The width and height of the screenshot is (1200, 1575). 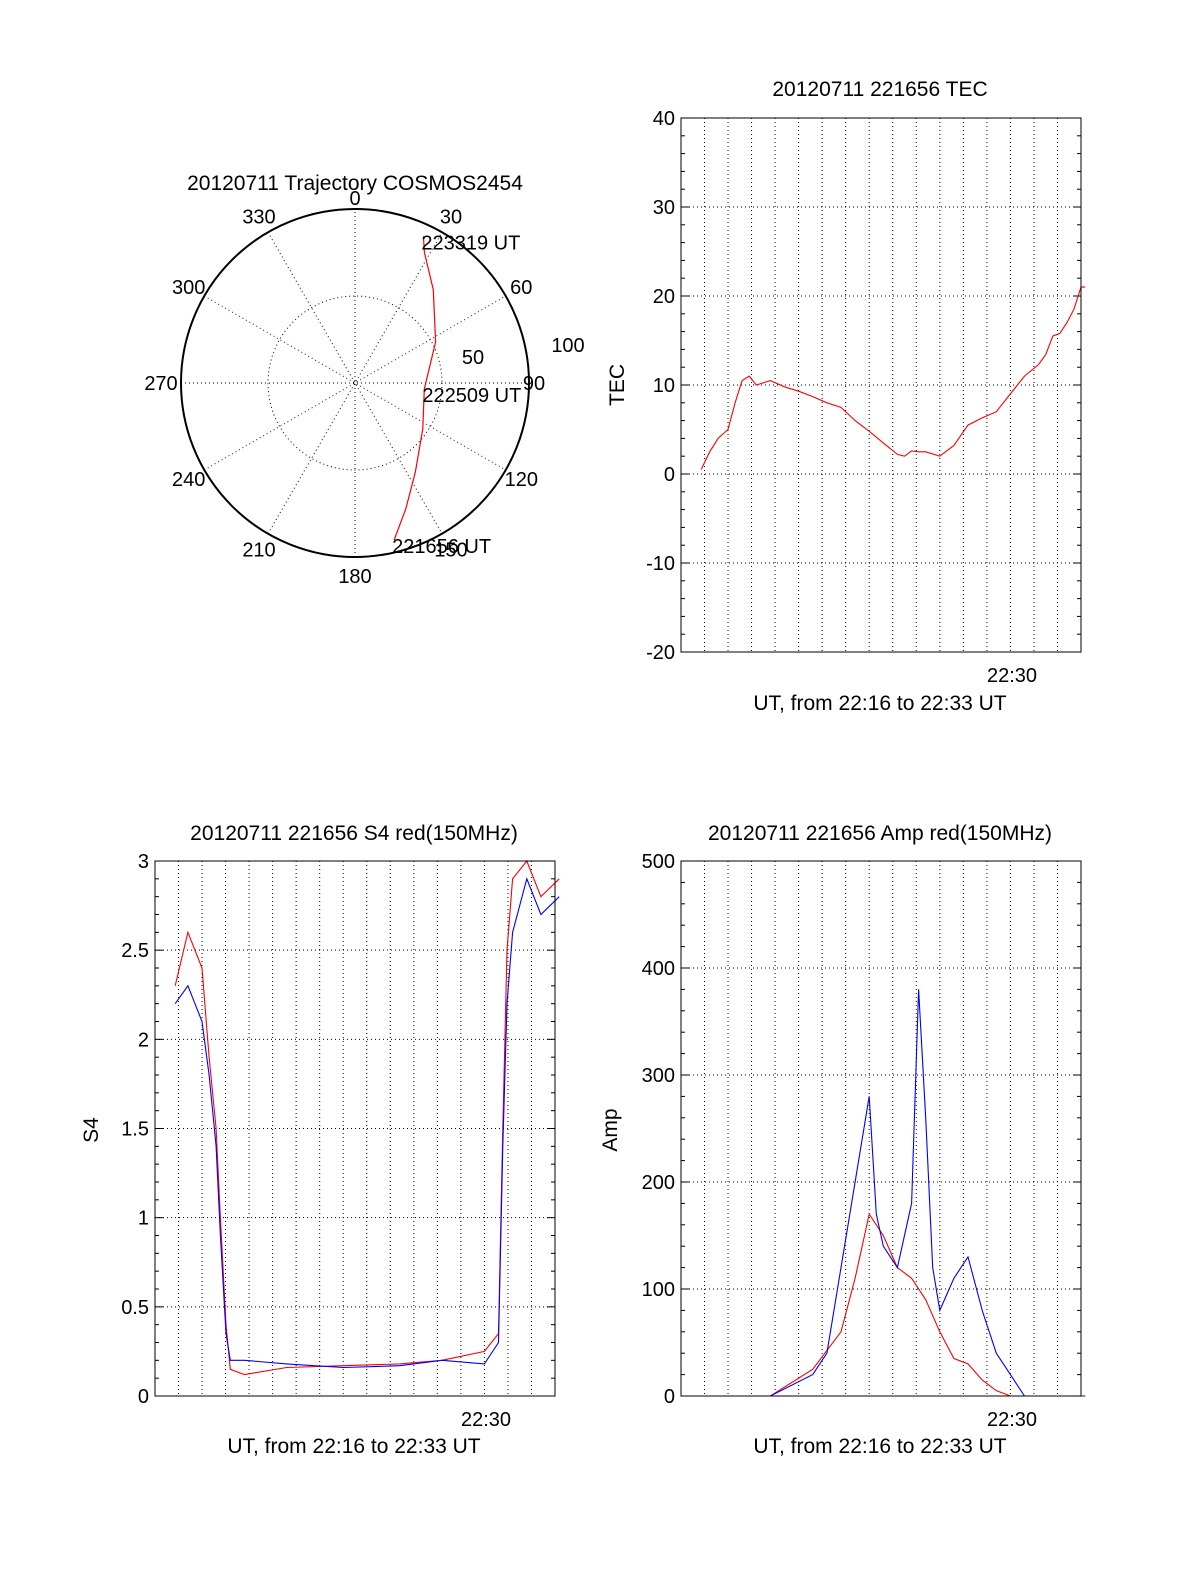 What do you see at coordinates (1012, 1420) in the screenshot?
I see `amp-x-tick-label: 22:30` at bounding box center [1012, 1420].